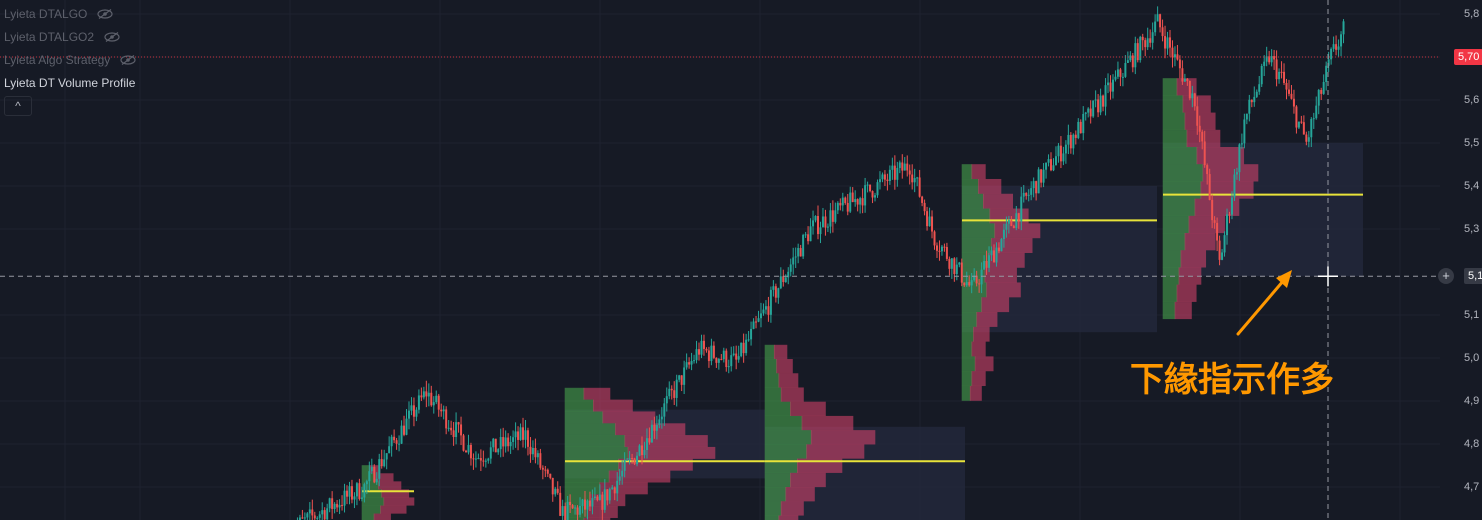 The image size is (1482, 520). What do you see at coordinates (18, 106) in the screenshot?
I see `collapse-legend-button: ^` at bounding box center [18, 106].